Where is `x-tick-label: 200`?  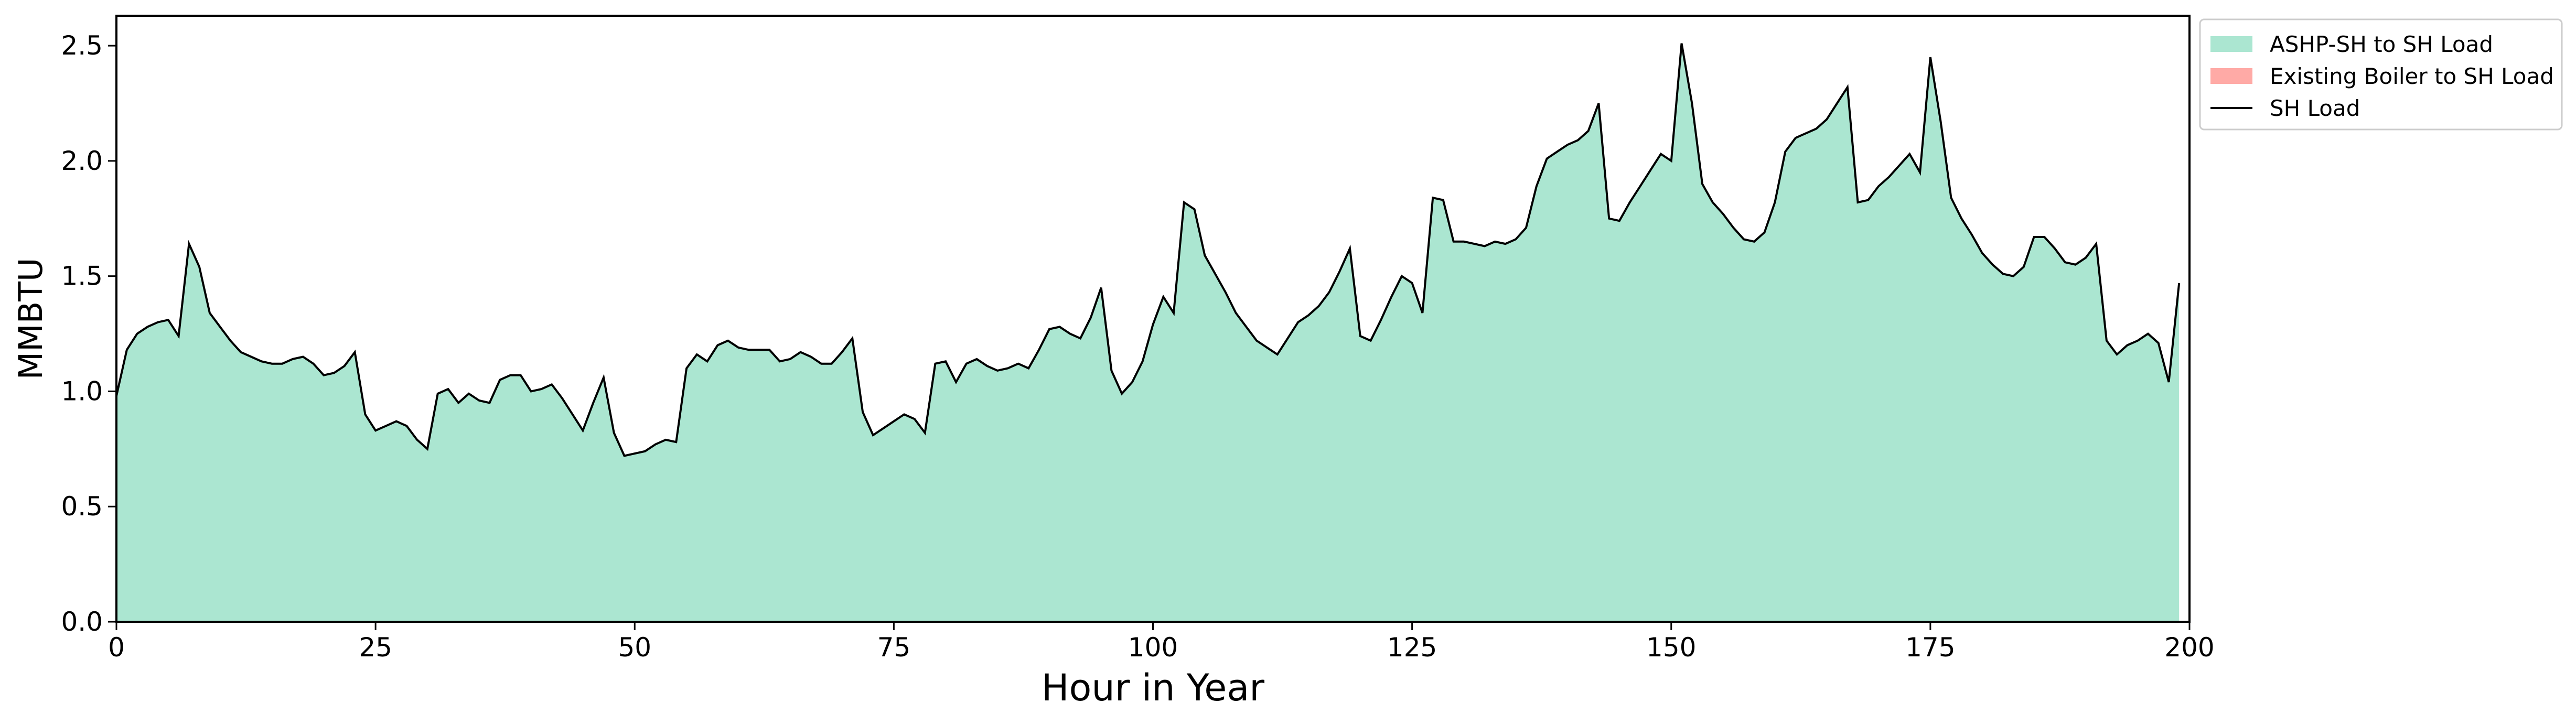
x-tick-label: 200 is located at coordinates (2189, 647).